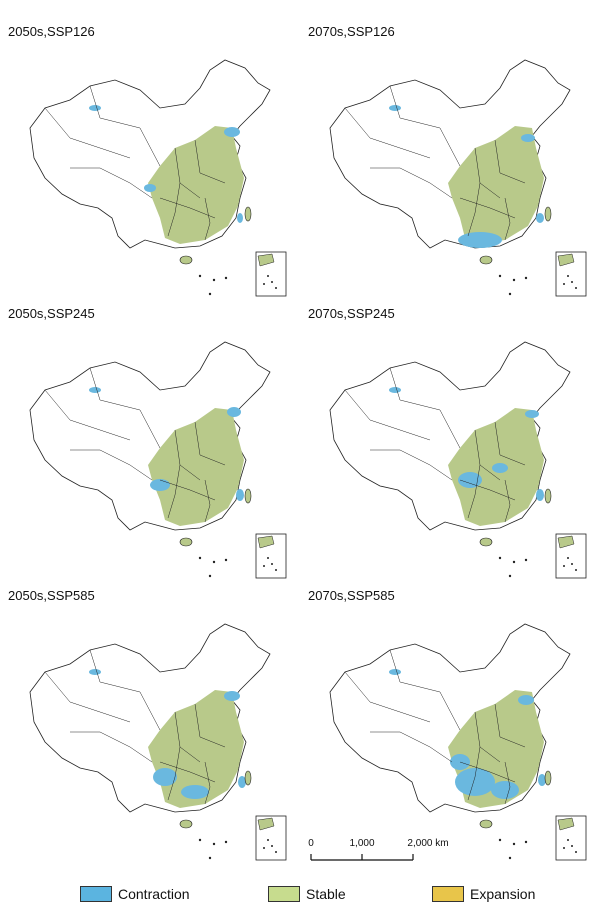 This screenshot has width=597, height=908. What do you see at coordinates (96, 894) in the screenshot?
I see `contraction-swatch` at bounding box center [96, 894].